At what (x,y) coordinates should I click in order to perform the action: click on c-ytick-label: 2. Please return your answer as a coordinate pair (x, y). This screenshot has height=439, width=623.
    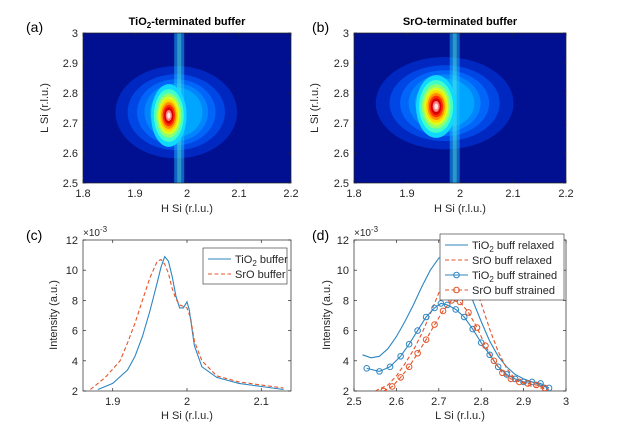
    Looking at the image, I should click on (75, 392).